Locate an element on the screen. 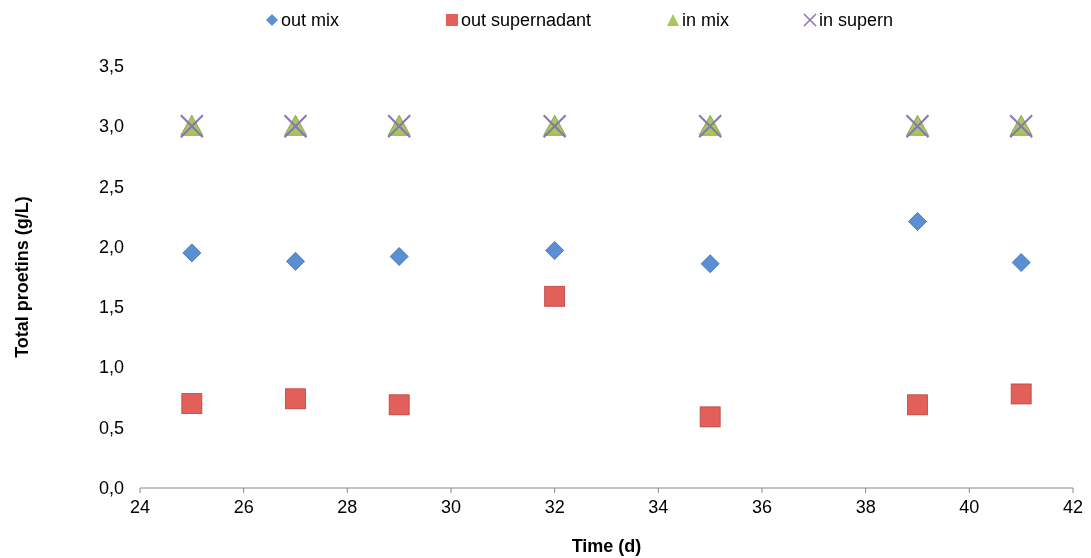 The image size is (1091, 558). x-tick-label: 24 is located at coordinates (140, 507).